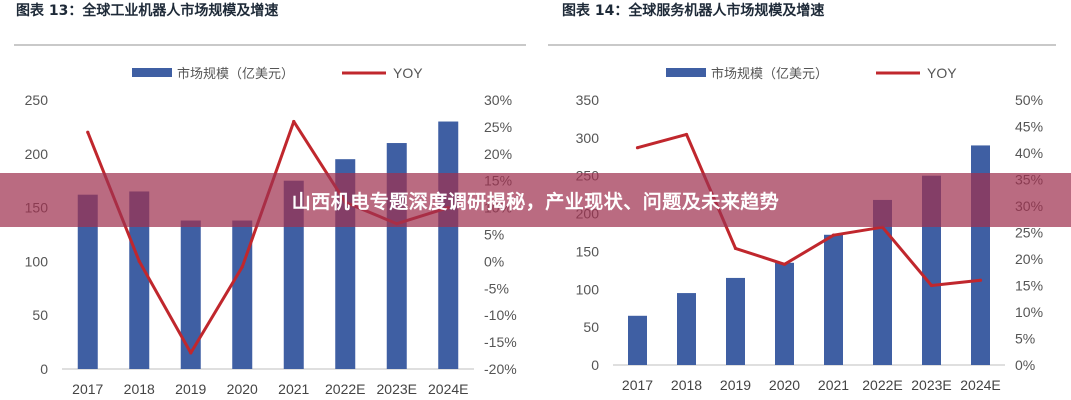 The height and width of the screenshot is (400, 1071). What do you see at coordinates (500, 342) in the screenshot?
I see `y-right-tick-label: -15%` at bounding box center [500, 342].